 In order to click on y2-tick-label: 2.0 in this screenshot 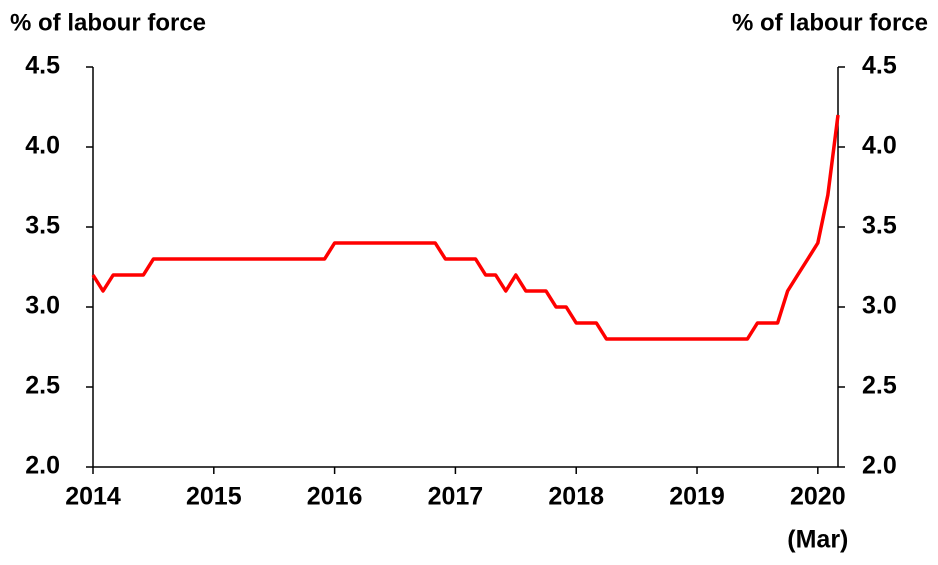, I will do `click(879, 466)`.